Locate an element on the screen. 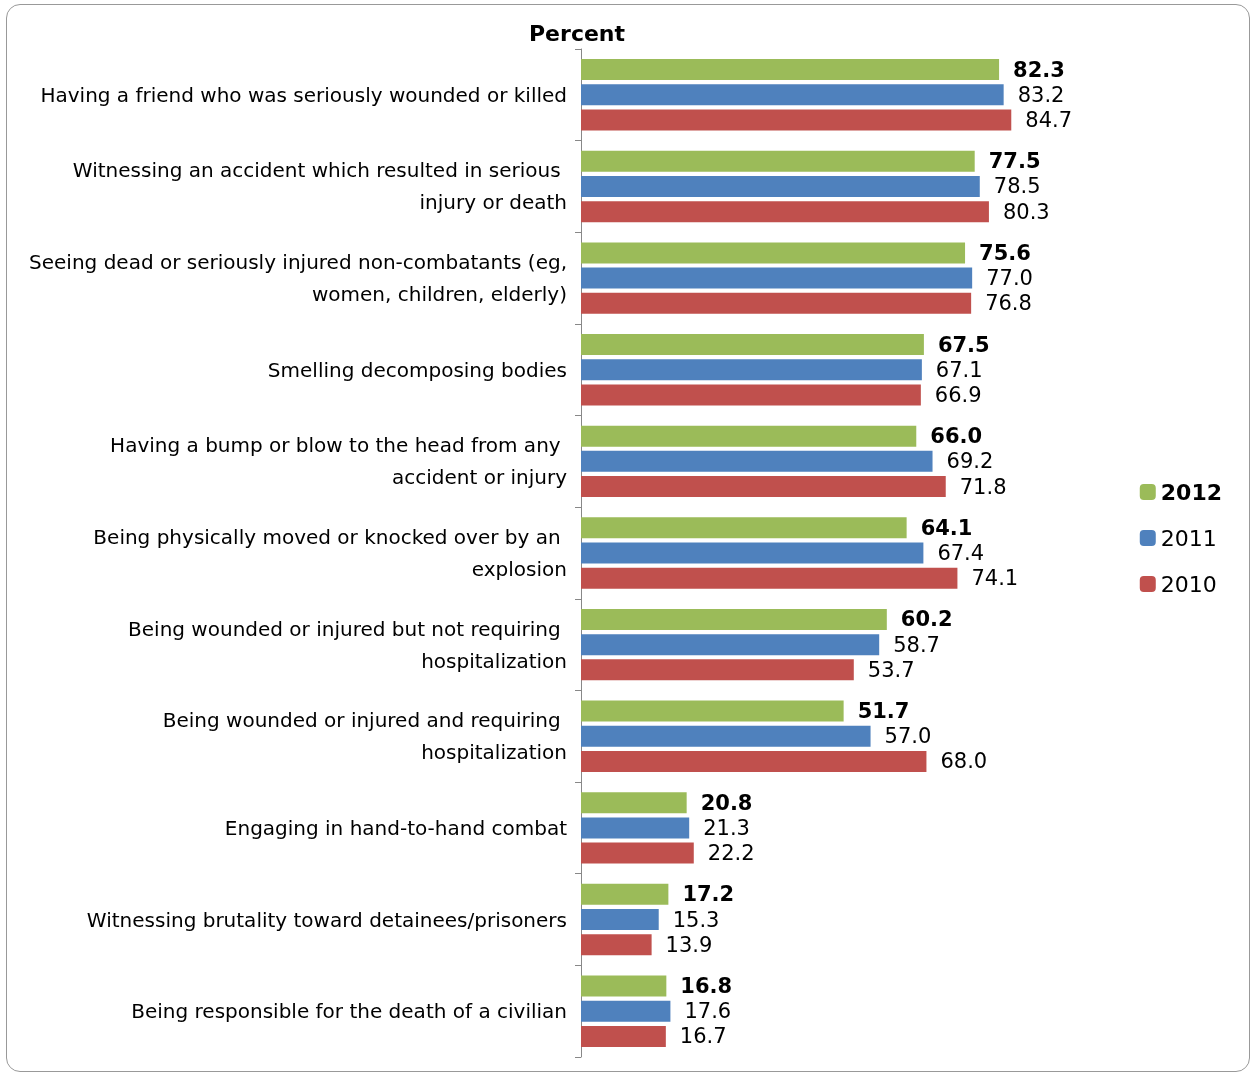  data-label: 80.3 is located at coordinates (1026, 211).